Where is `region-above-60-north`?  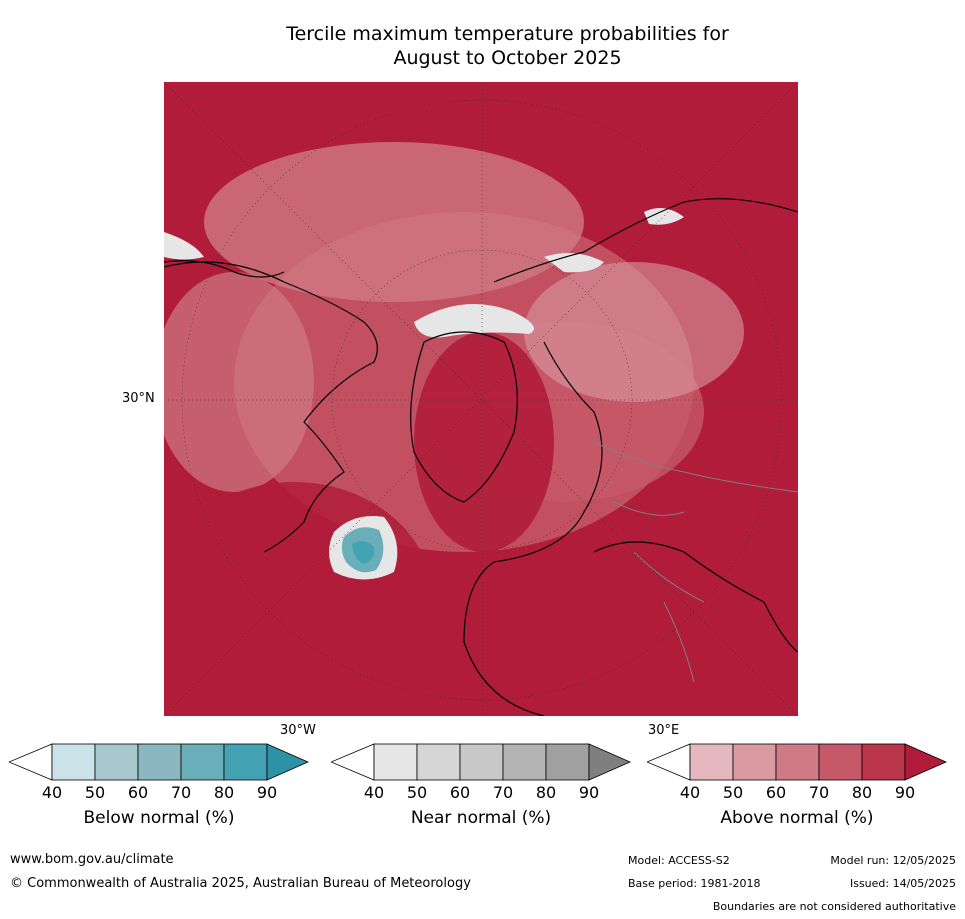 region-above-60-north is located at coordinates (394, 222).